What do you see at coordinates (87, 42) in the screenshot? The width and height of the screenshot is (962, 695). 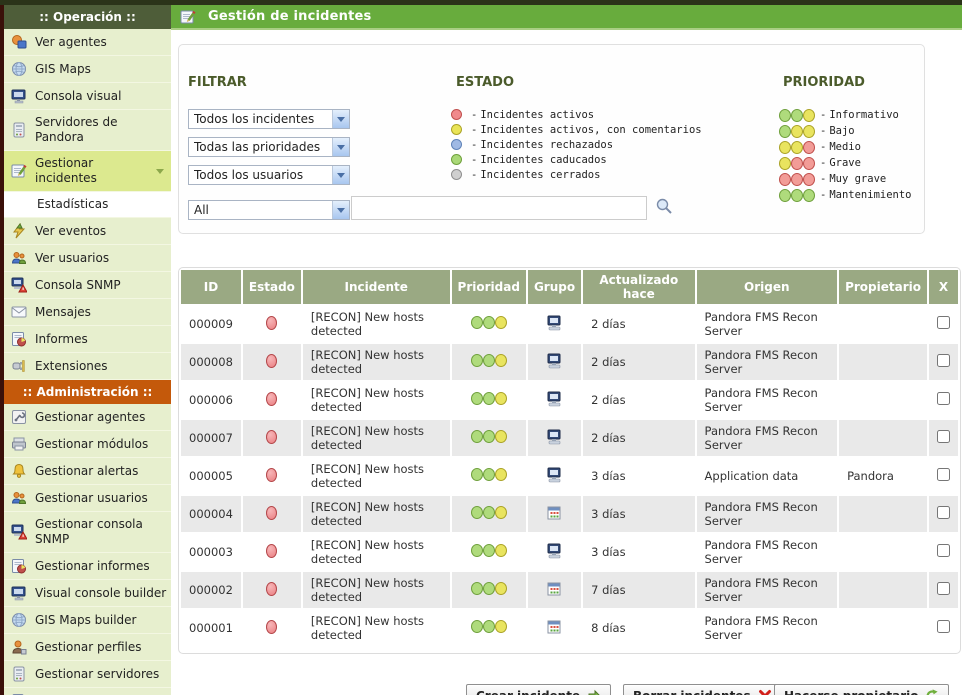 I see `sidebar-item-ver-agentes: Ver agentes` at bounding box center [87, 42].